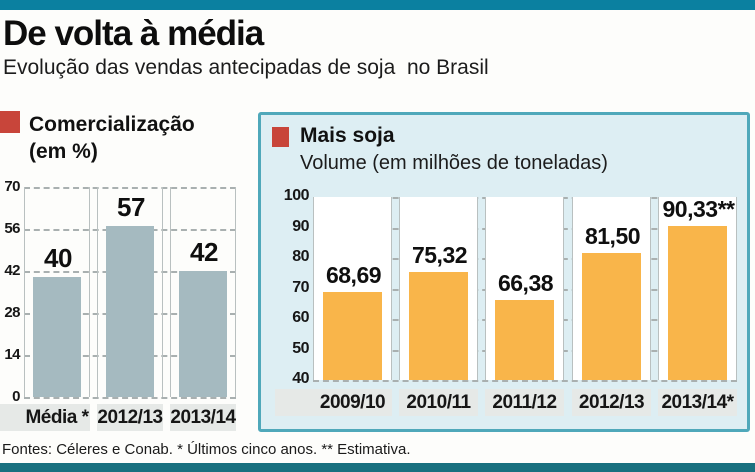 The height and width of the screenshot is (472, 755). What do you see at coordinates (12, 312) in the screenshot?
I see `y-tick-label: 28` at bounding box center [12, 312].